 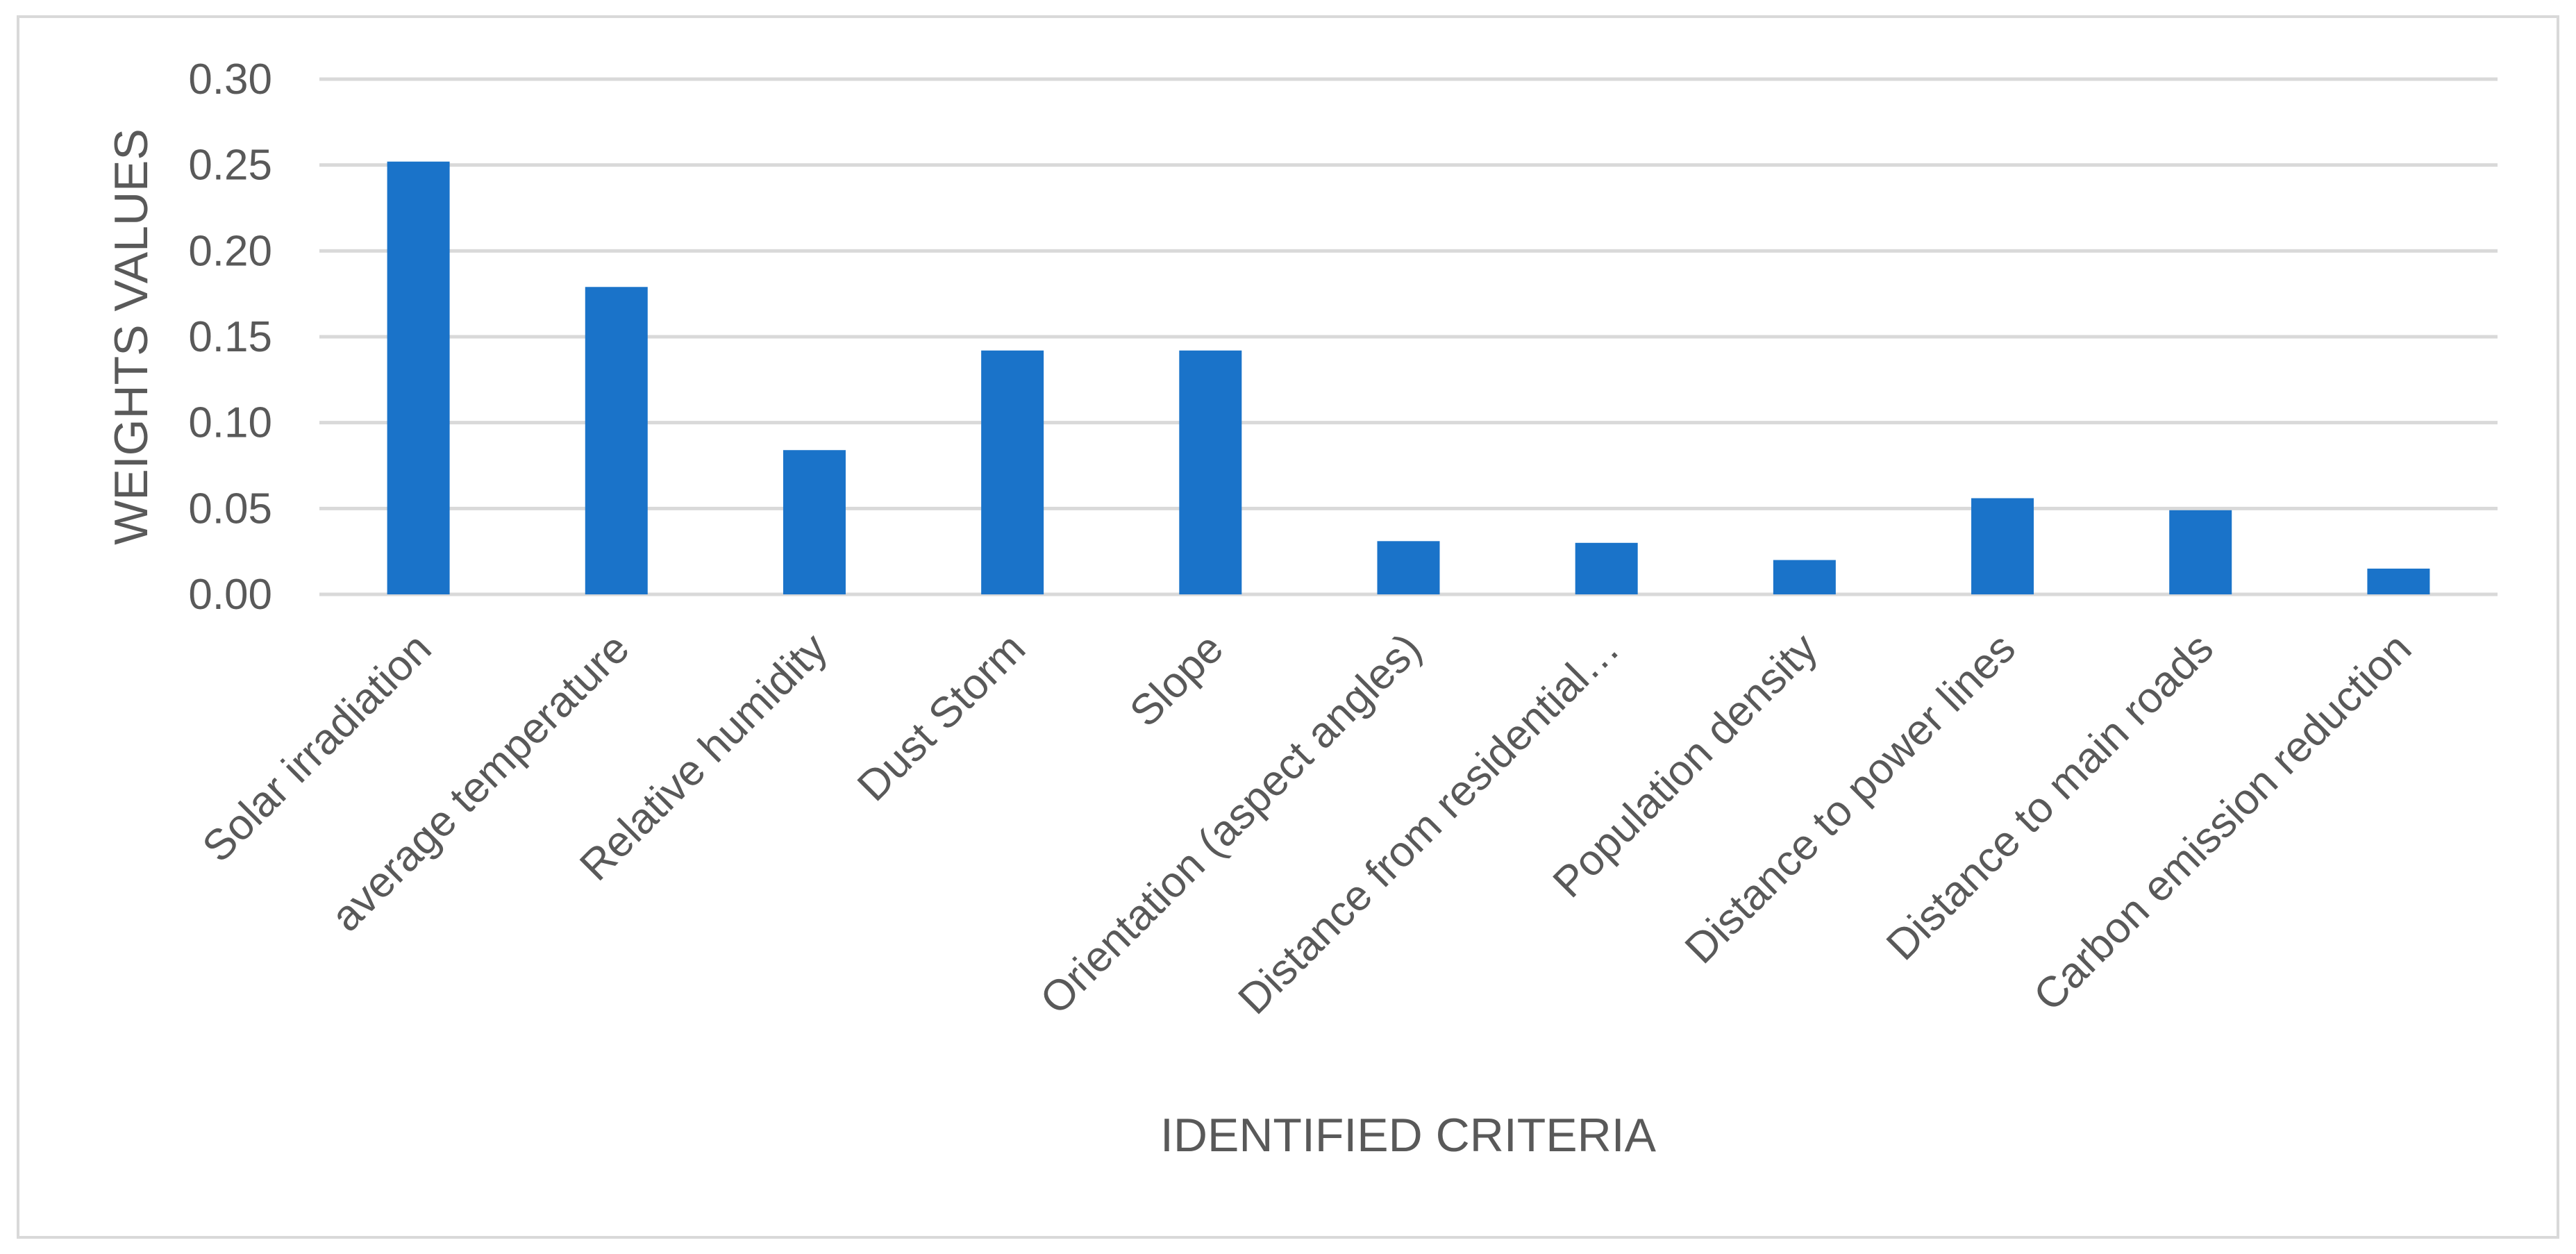 What do you see at coordinates (230, 595) in the screenshot?
I see `y-tick-label: 0.00` at bounding box center [230, 595].